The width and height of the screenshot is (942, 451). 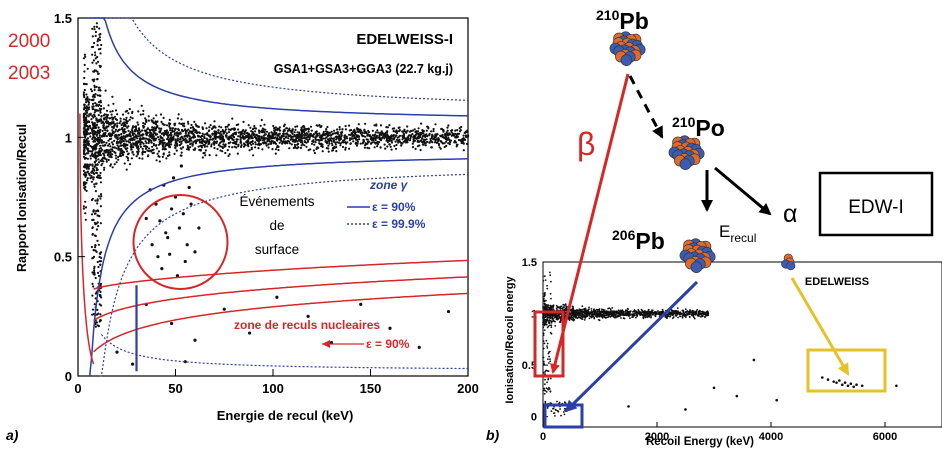 I want to click on x-tick-label-b: 6000, so click(x=885, y=437).